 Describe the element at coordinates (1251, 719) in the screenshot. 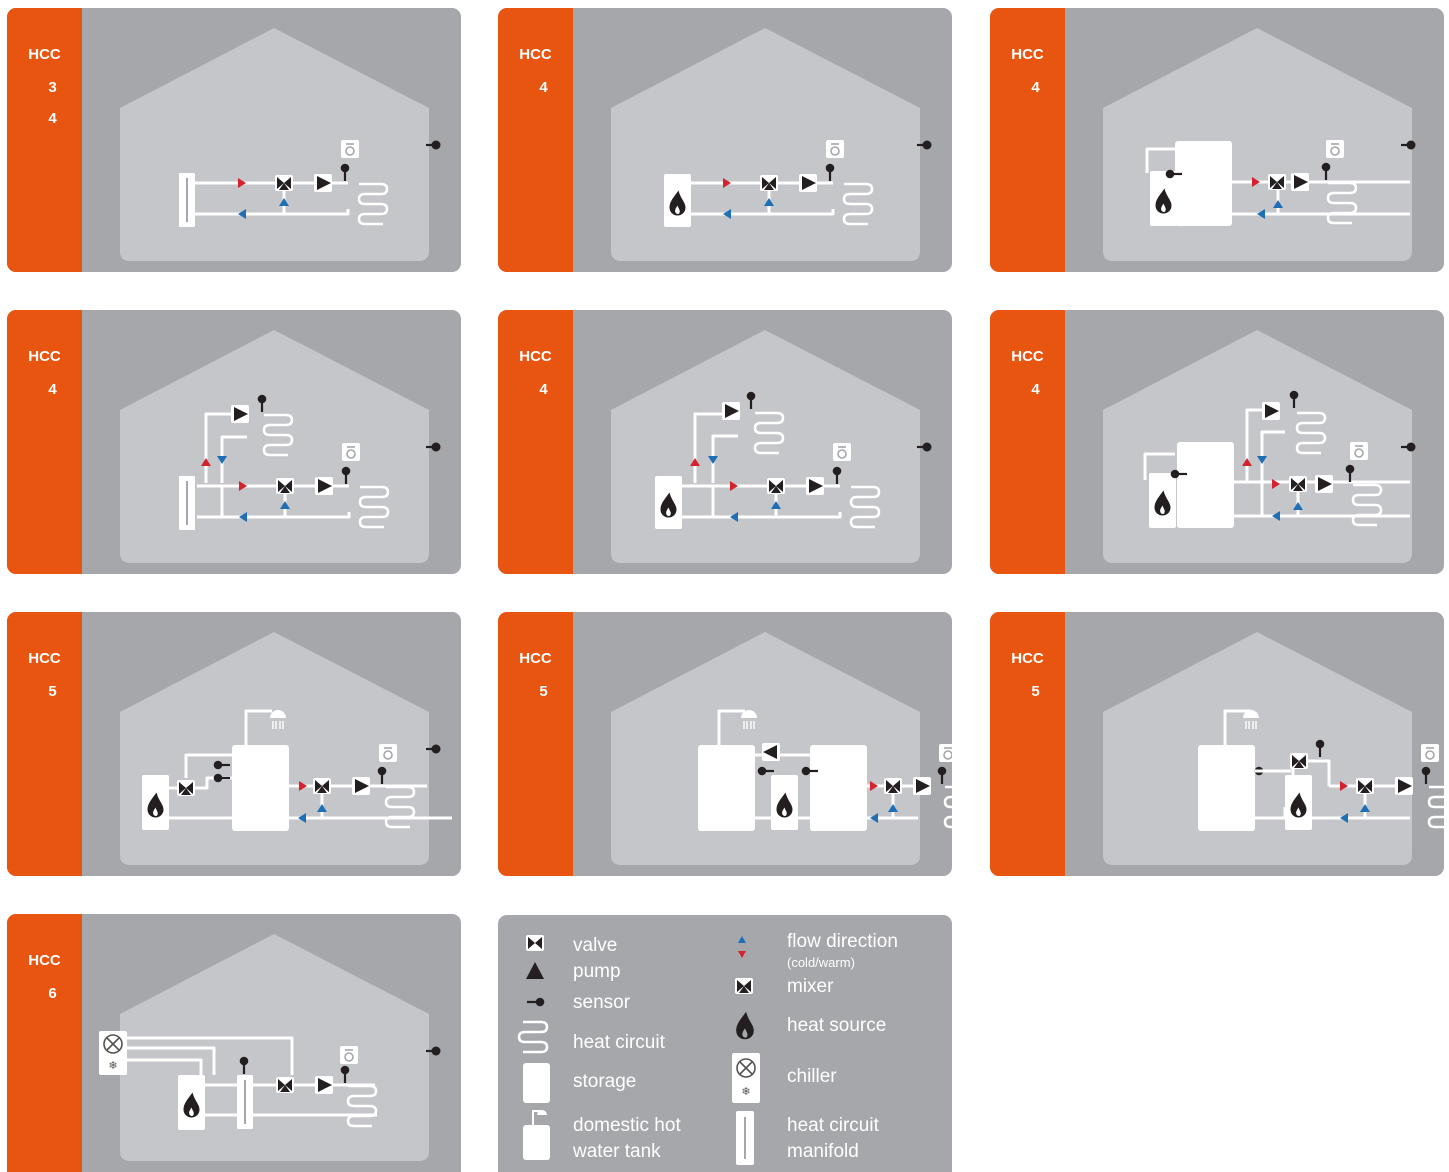

I see `shower-icon` at that location.